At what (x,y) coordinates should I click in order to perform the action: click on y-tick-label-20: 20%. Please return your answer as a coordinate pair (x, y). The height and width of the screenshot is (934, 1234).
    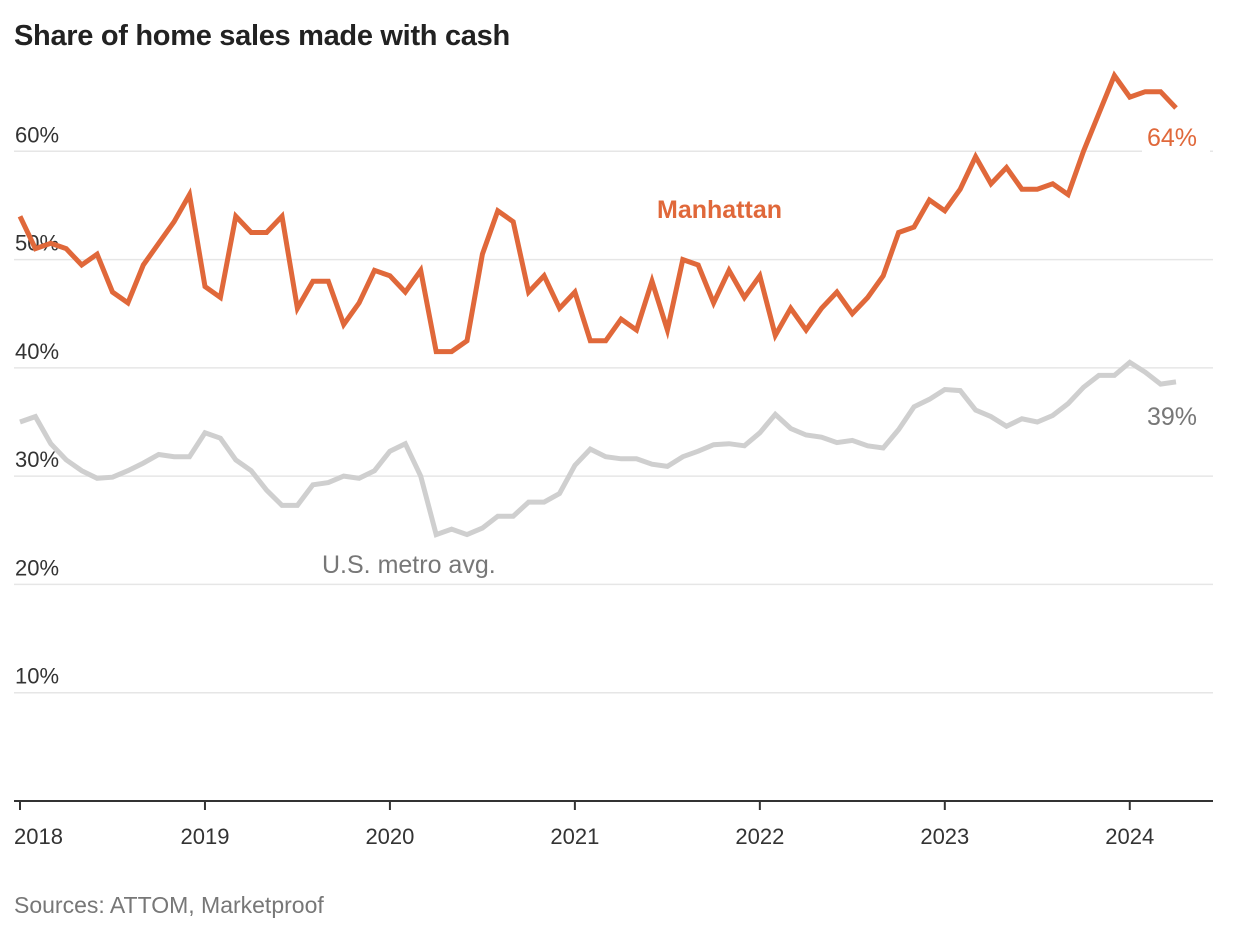
    Looking at the image, I should click on (37, 567).